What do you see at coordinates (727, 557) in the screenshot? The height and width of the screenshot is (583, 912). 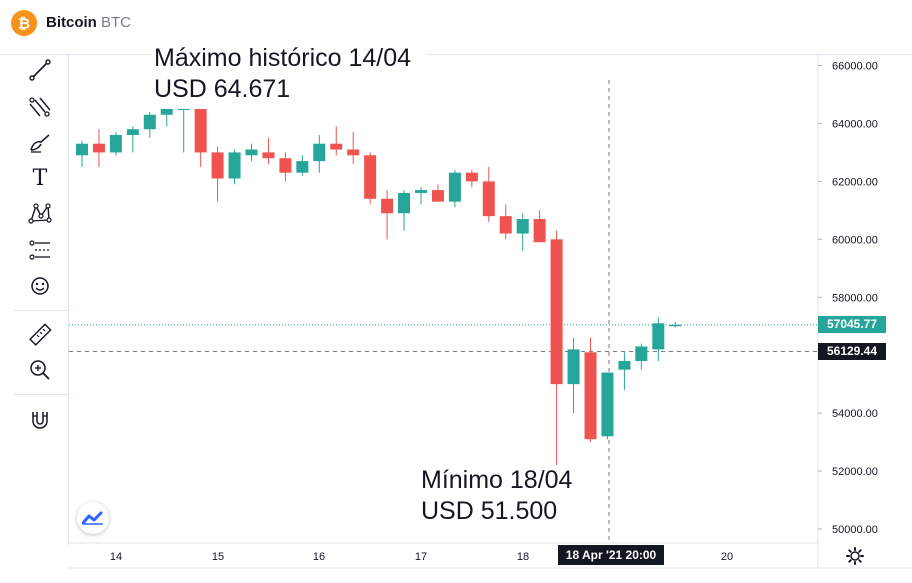 I see `x-tick-label: 20` at bounding box center [727, 557].